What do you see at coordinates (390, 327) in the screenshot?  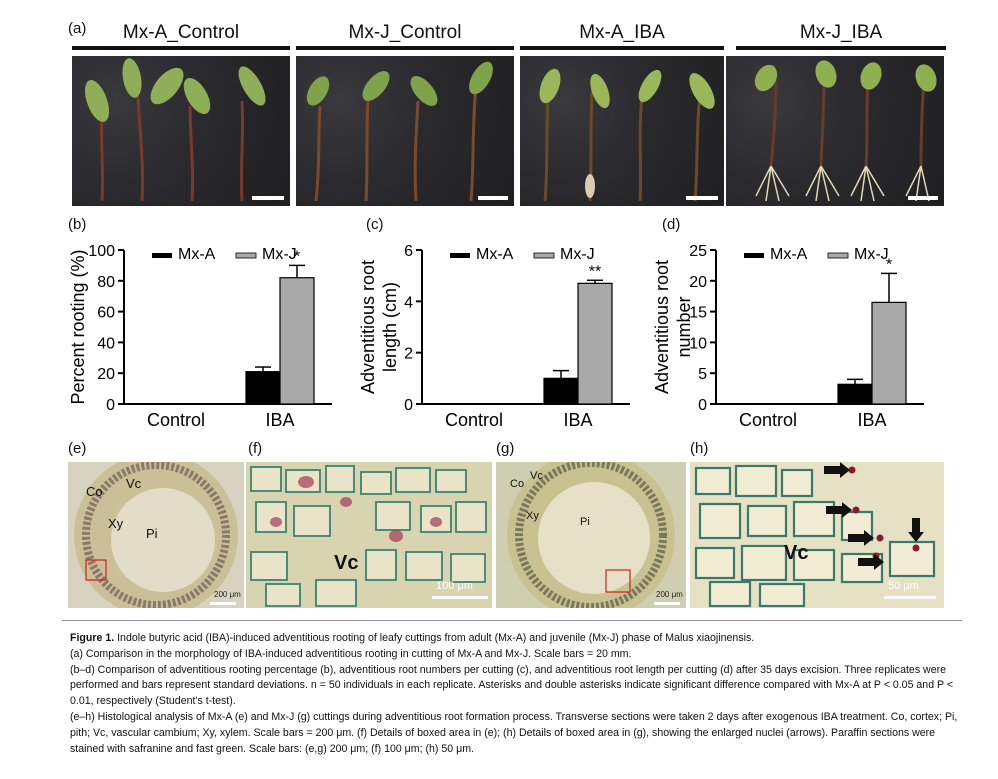 I see `y-axis-label: length (cm)` at bounding box center [390, 327].